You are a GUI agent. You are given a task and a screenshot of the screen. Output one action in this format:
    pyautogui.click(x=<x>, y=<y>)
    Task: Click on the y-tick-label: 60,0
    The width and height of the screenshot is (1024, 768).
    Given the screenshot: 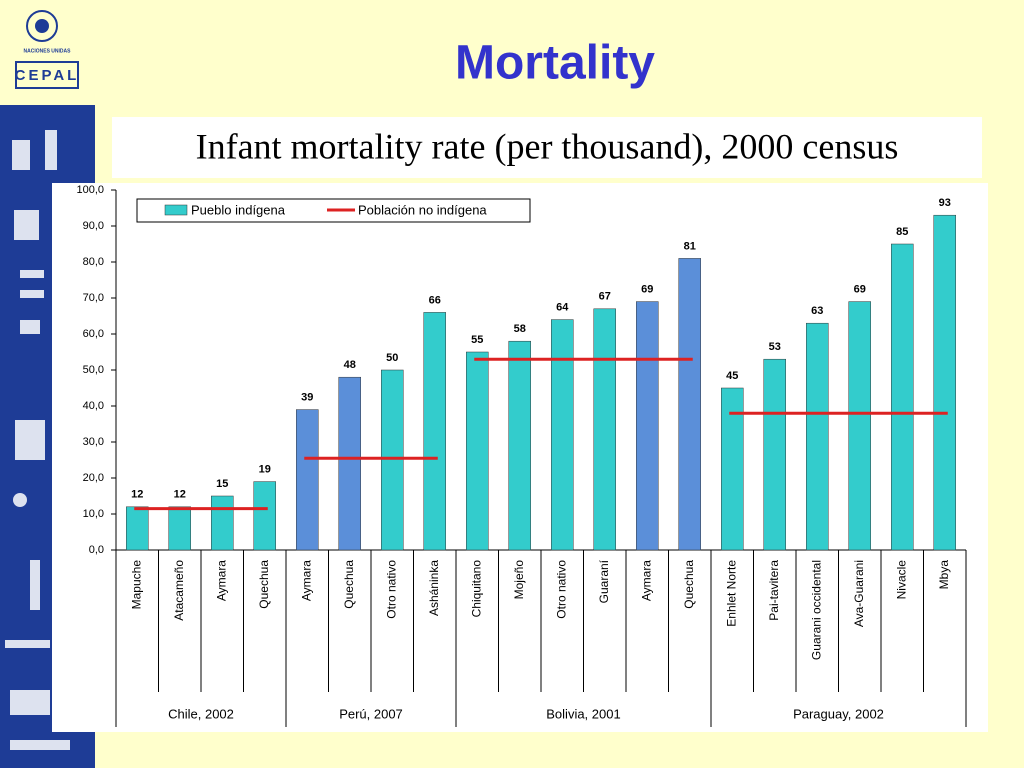 What is the action you would take?
    pyautogui.click(x=93, y=334)
    